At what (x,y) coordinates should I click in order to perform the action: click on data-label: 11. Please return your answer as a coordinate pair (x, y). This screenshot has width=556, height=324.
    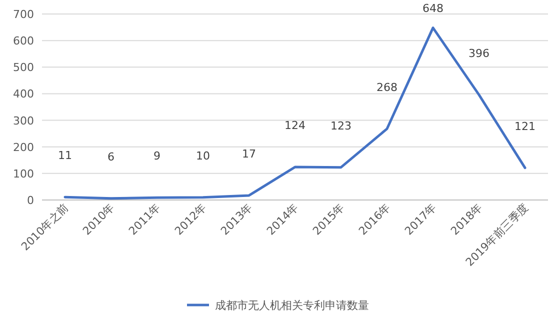
    Looking at the image, I should click on (65, 155).